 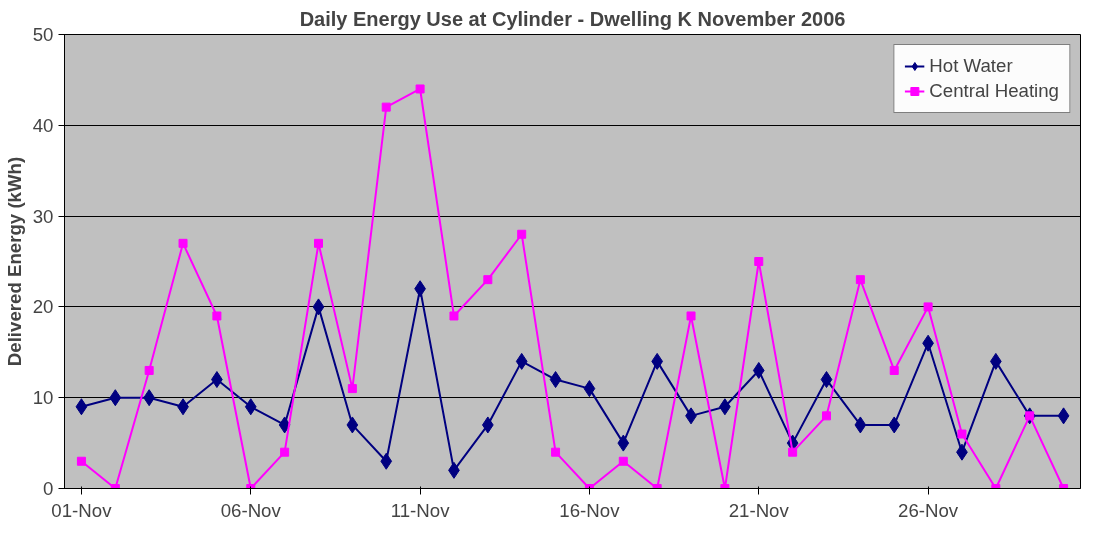 I want to click on x-tick-label: 01-Nov, so click(x=82, y=510).